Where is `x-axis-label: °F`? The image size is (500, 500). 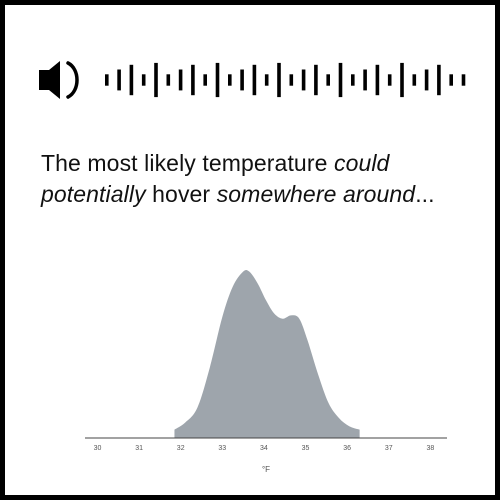 x-axis-label: °F is located at coordinates (266, 469).